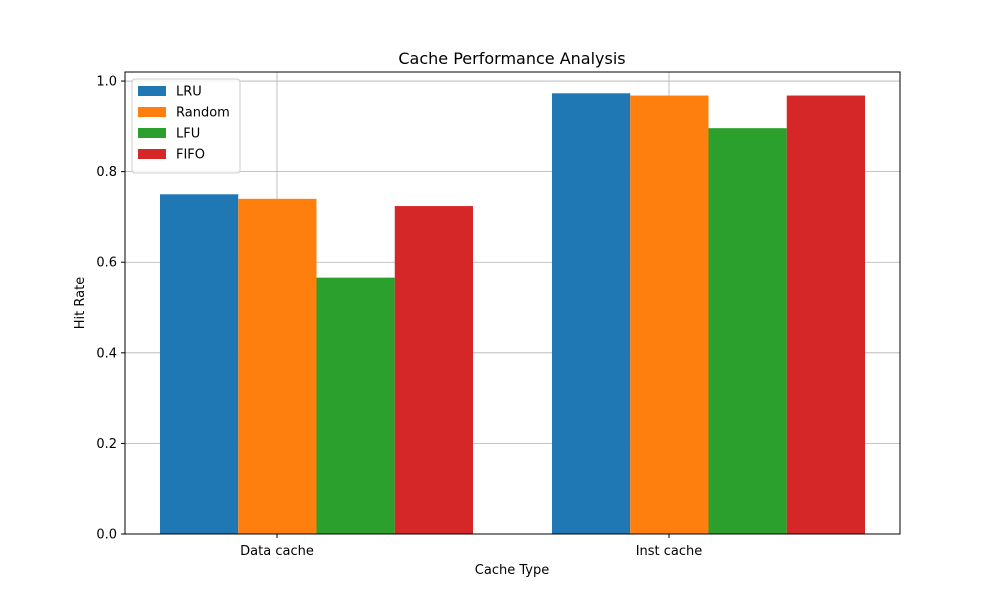 This screenshot has height=600, width=1000. What do you see at coordinates (106, 263) in the screenshot?
I see `y-tick-label: 0.6` at bounding box center [106, 263].